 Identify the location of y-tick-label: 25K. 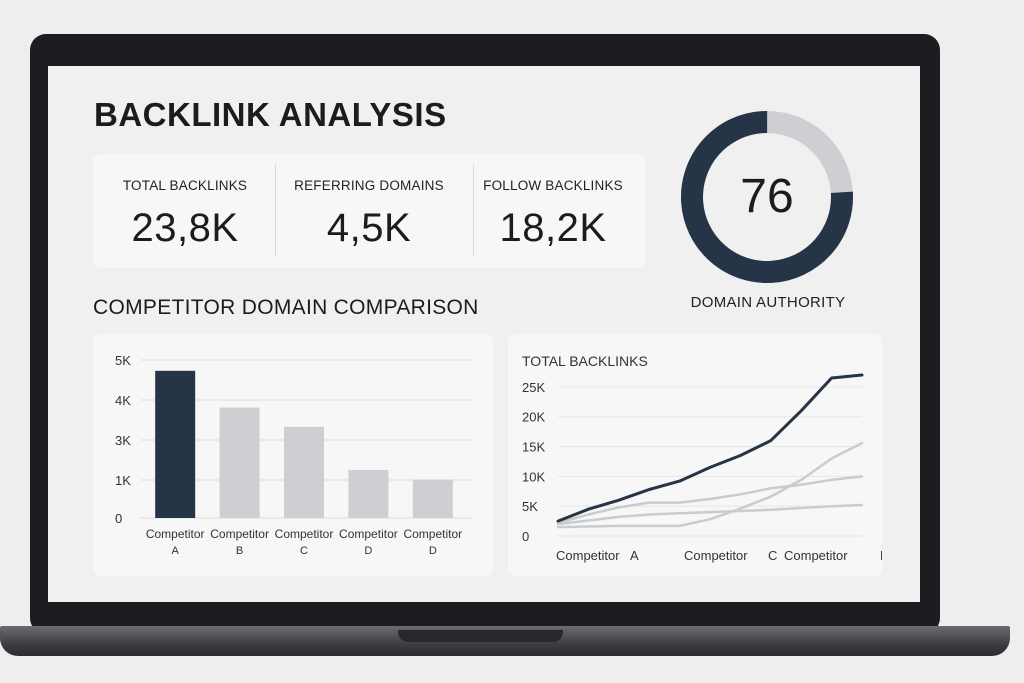
(533, 387).